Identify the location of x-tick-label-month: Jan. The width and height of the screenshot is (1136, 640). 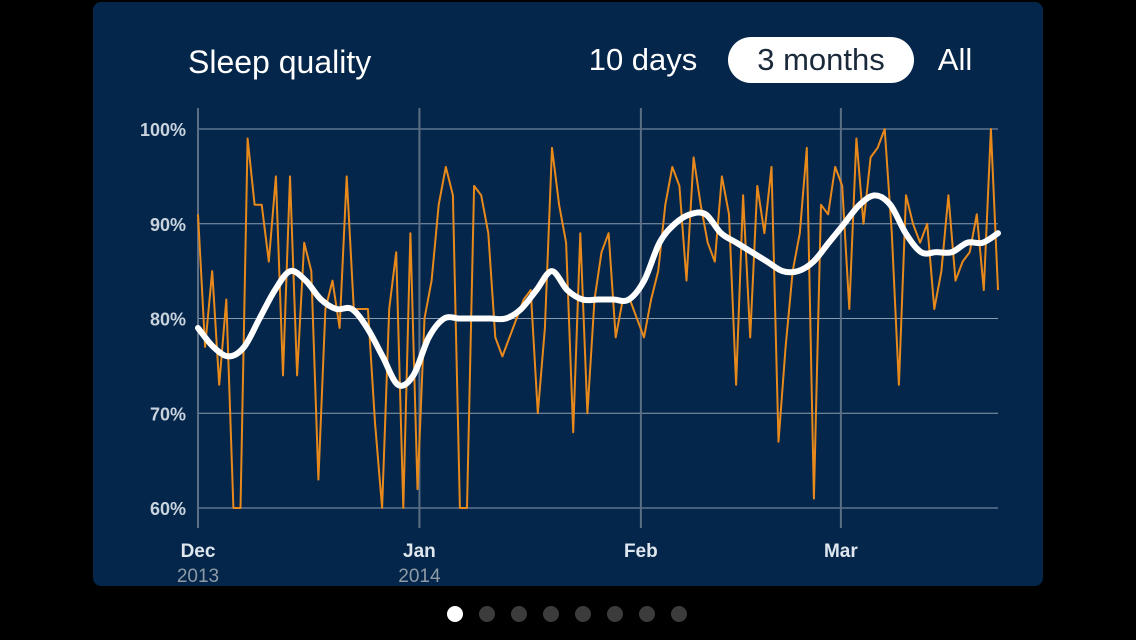
(419, 551).